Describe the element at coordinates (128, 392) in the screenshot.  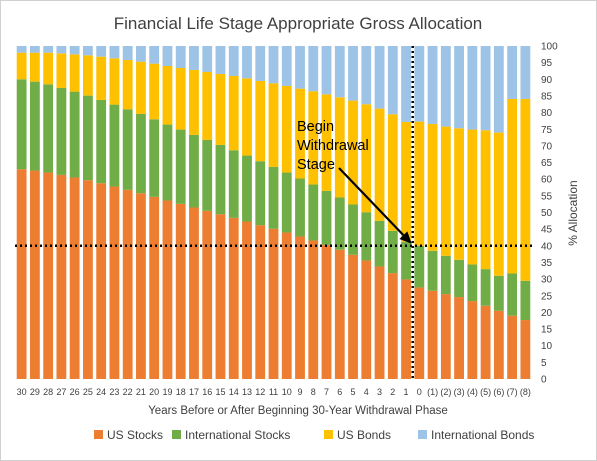
I see `x-tick-label: 22` at that location.